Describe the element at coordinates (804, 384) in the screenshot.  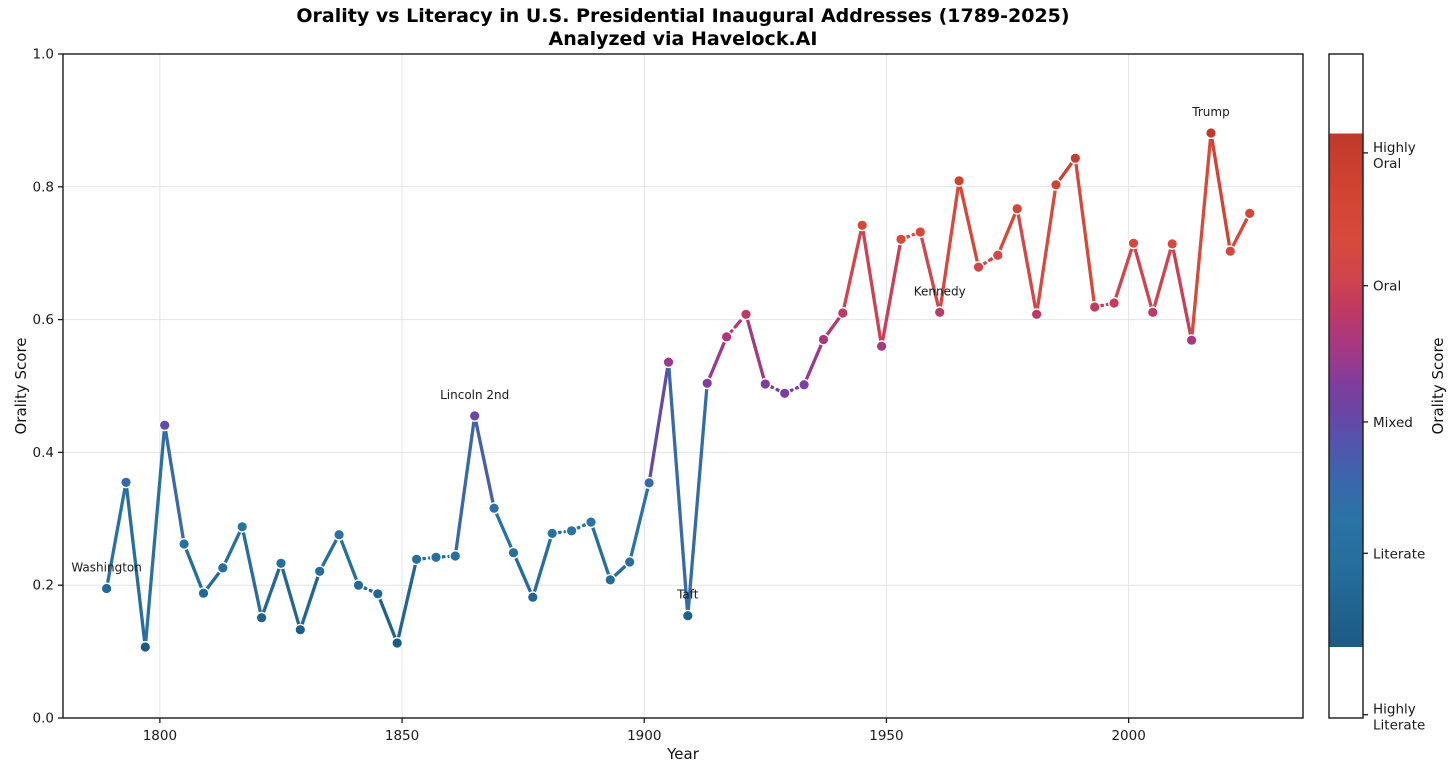
I see `data-point-1933` at that location.